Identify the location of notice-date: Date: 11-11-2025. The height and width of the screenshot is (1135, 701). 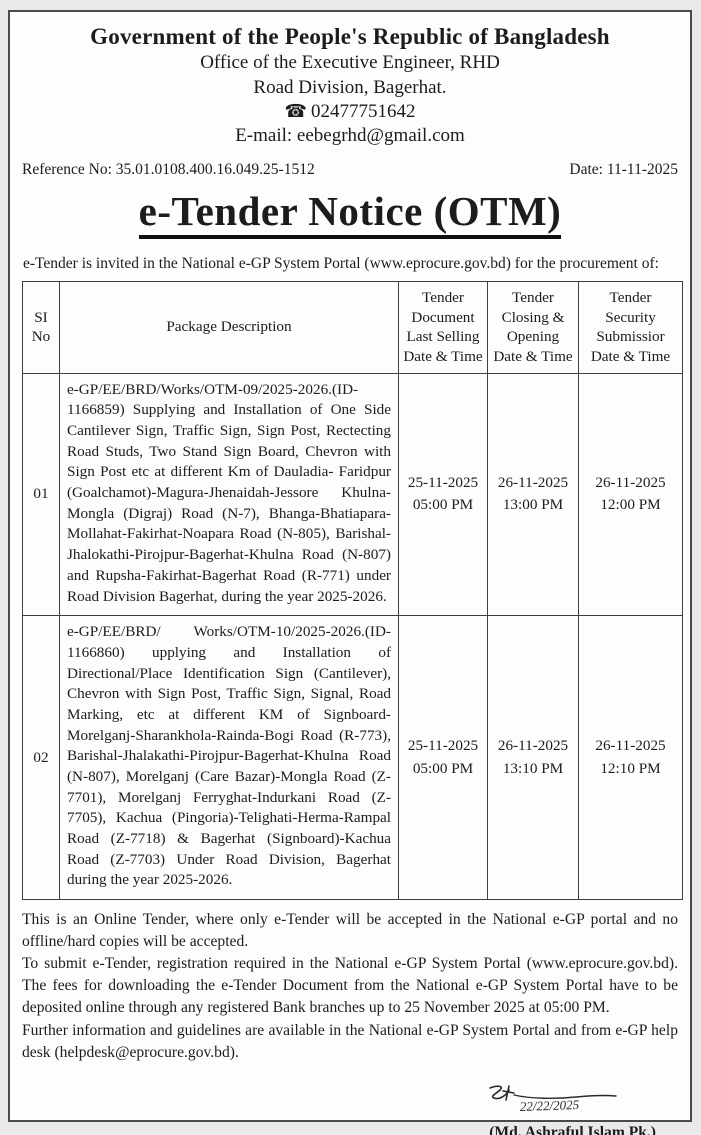
(623, 169).